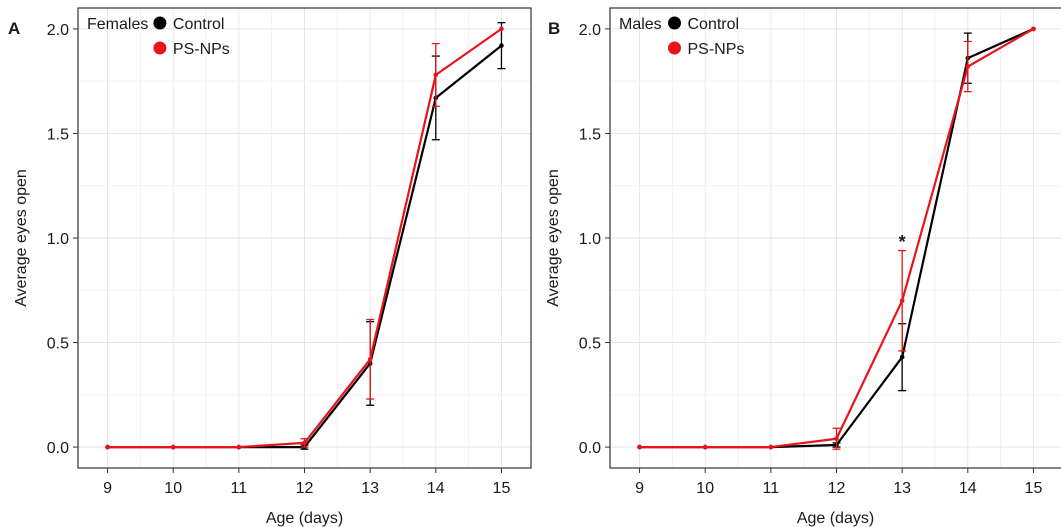  I want to click on legend: Females Control PS-NPs, so click(158, 37).